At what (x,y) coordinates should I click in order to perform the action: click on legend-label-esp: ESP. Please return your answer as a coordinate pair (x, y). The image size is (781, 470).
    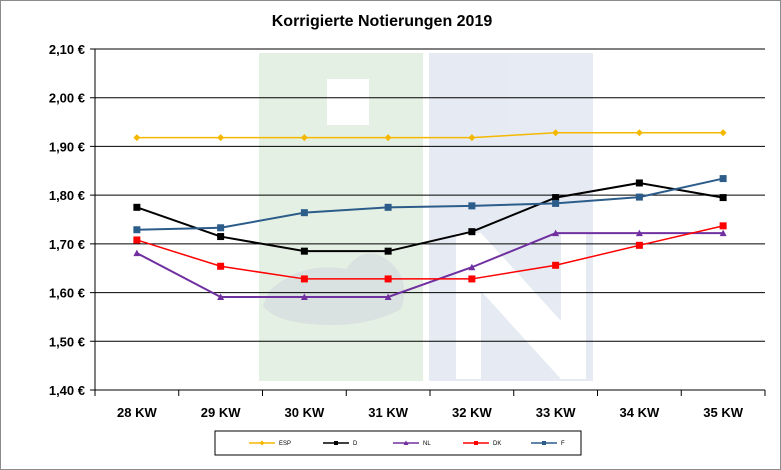
    Looking at the image, I should click on (285, 444).